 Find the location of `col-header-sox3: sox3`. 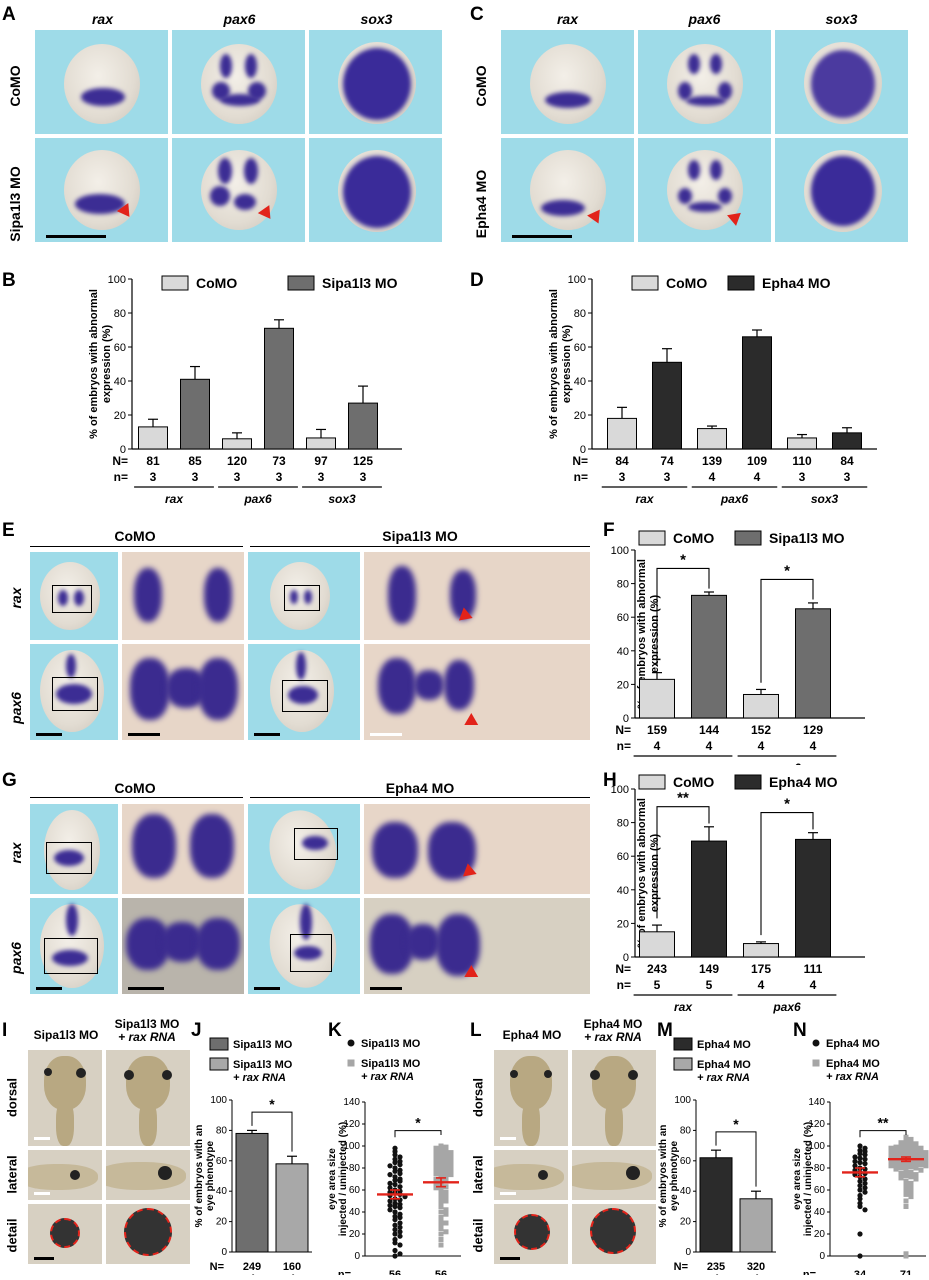

col-header-sox3: sox3 is located at coordinates (376, 19).